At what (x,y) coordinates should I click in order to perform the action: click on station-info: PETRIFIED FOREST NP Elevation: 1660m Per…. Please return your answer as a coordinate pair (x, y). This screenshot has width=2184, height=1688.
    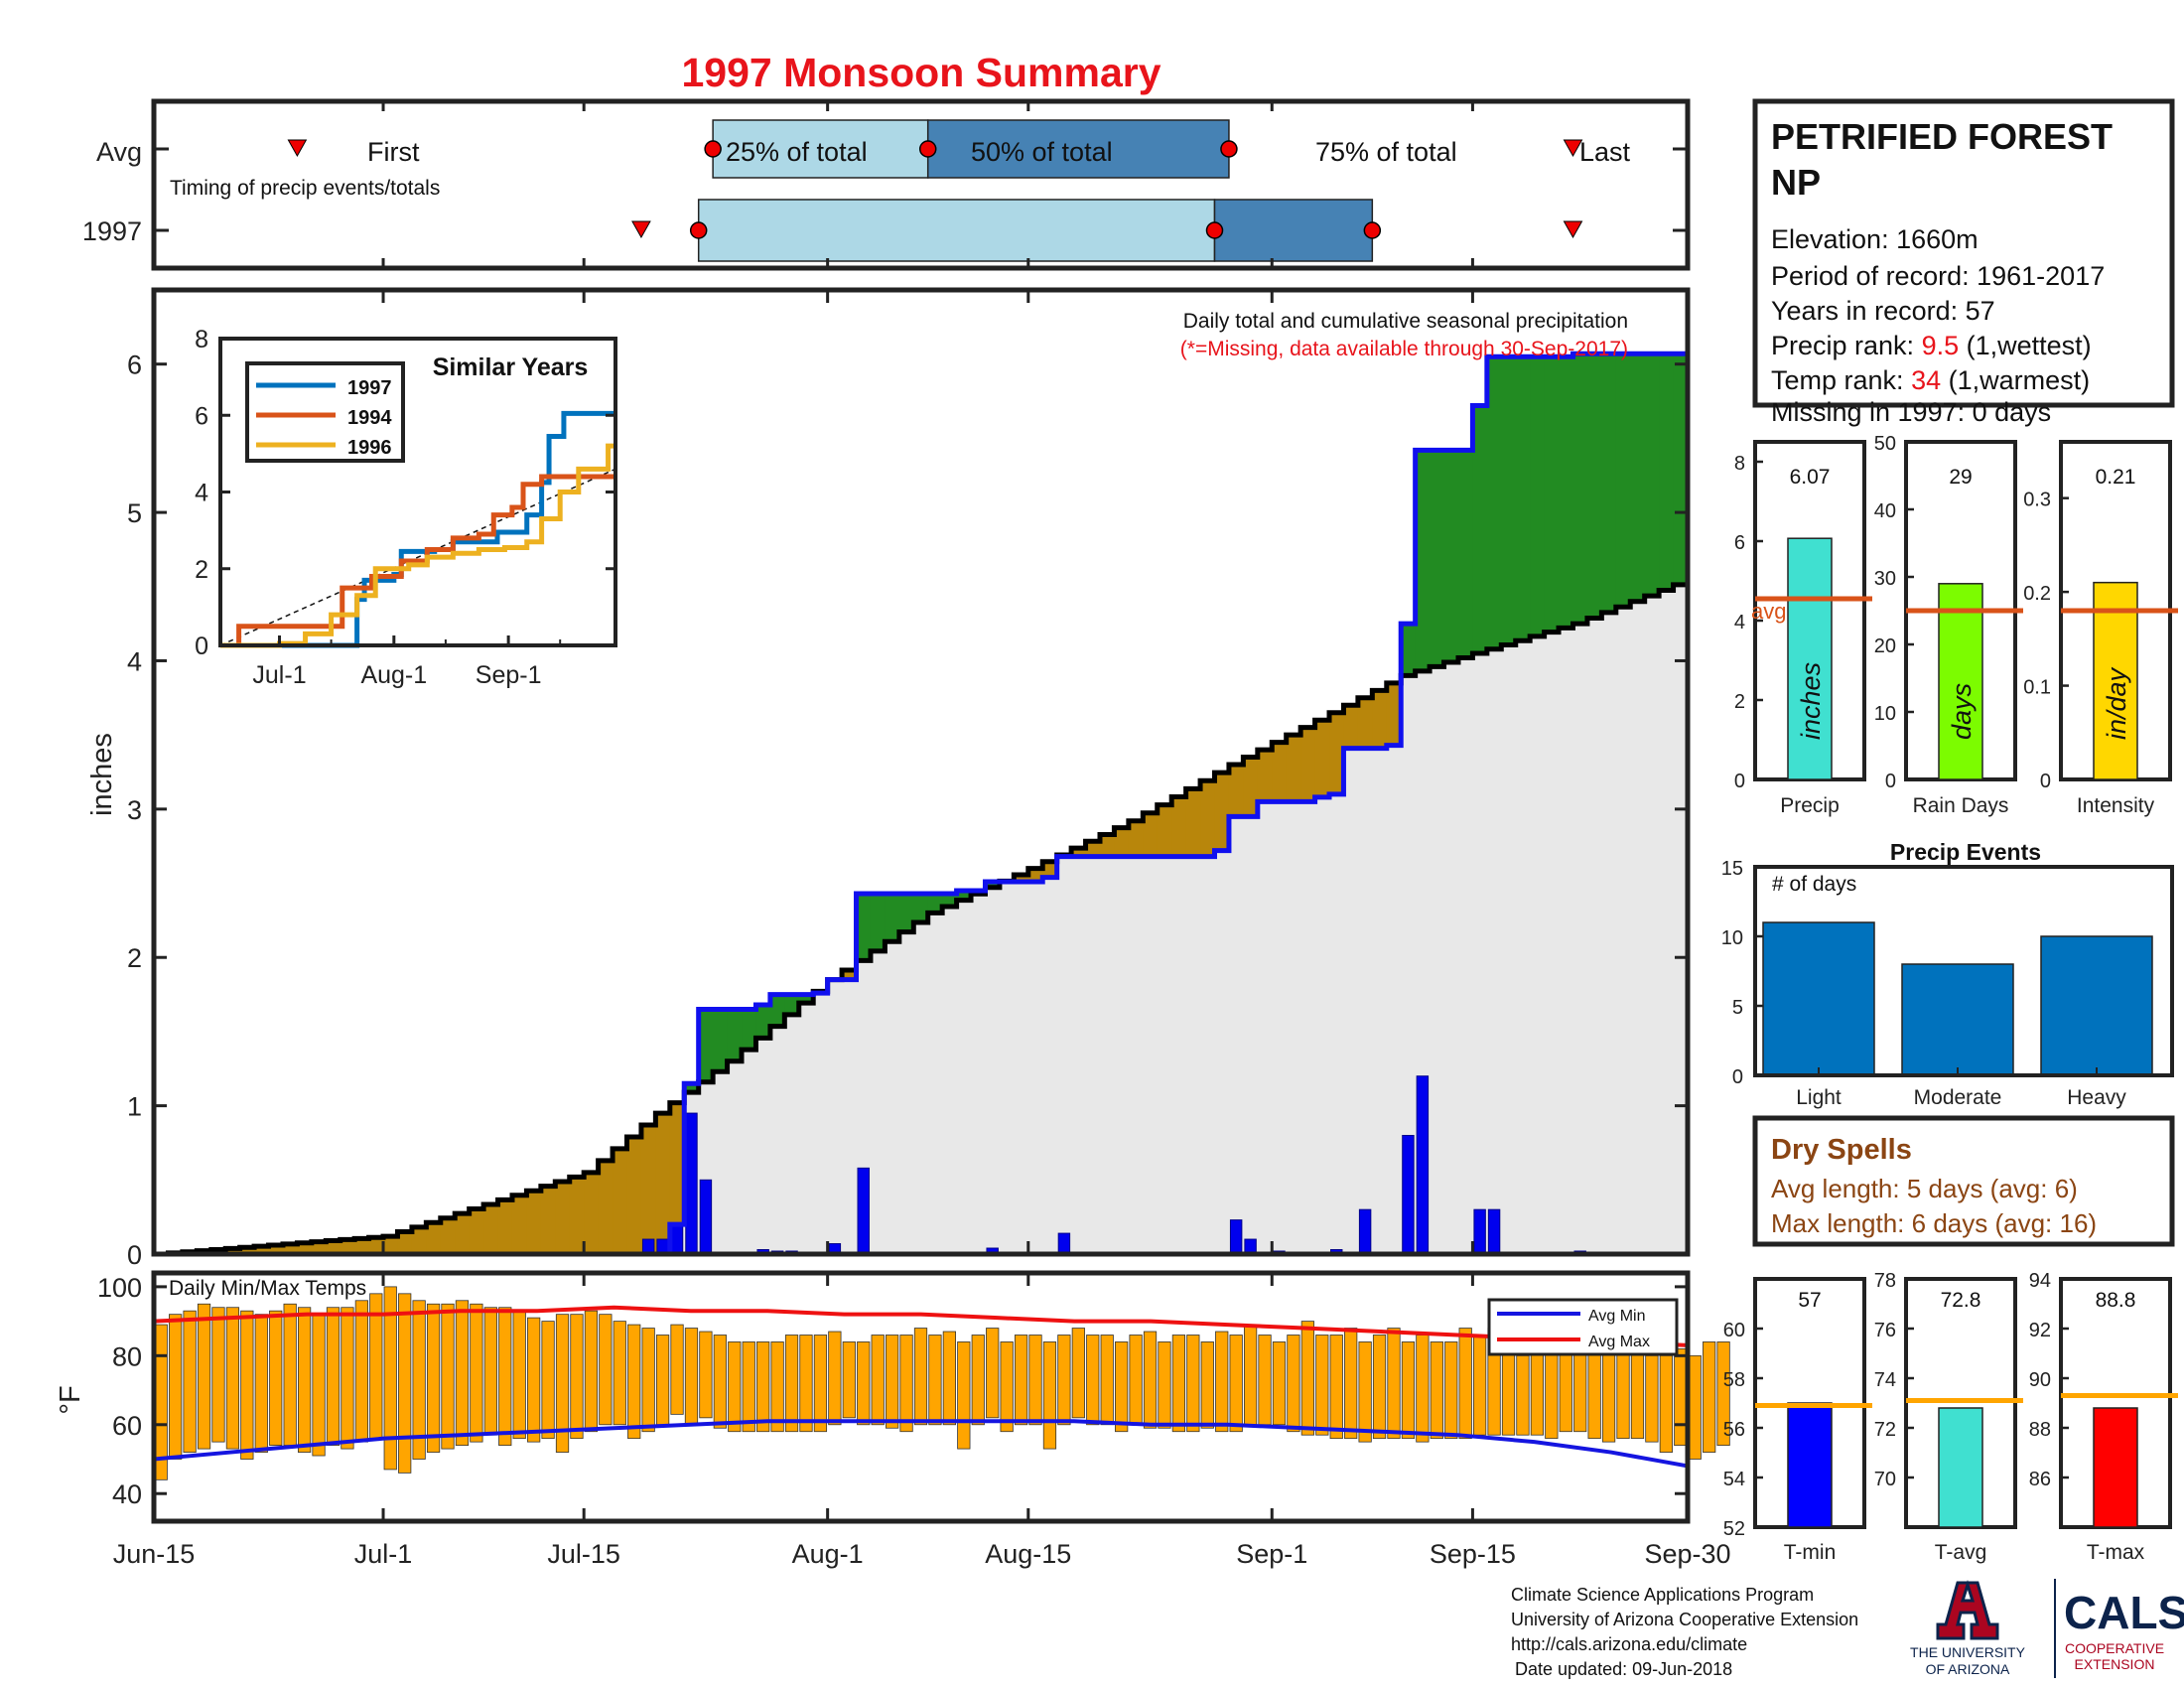
    Looking at the image, I should click on (1963, 262).